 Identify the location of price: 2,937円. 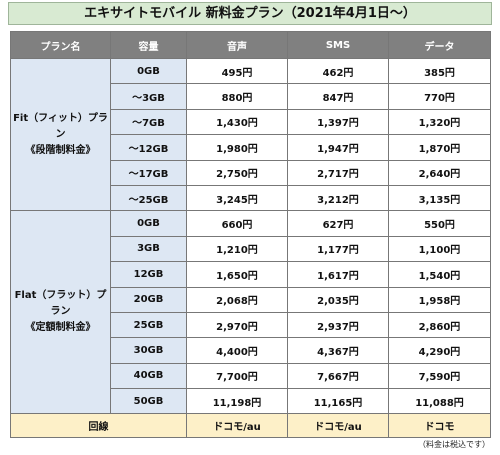
(338, 325).